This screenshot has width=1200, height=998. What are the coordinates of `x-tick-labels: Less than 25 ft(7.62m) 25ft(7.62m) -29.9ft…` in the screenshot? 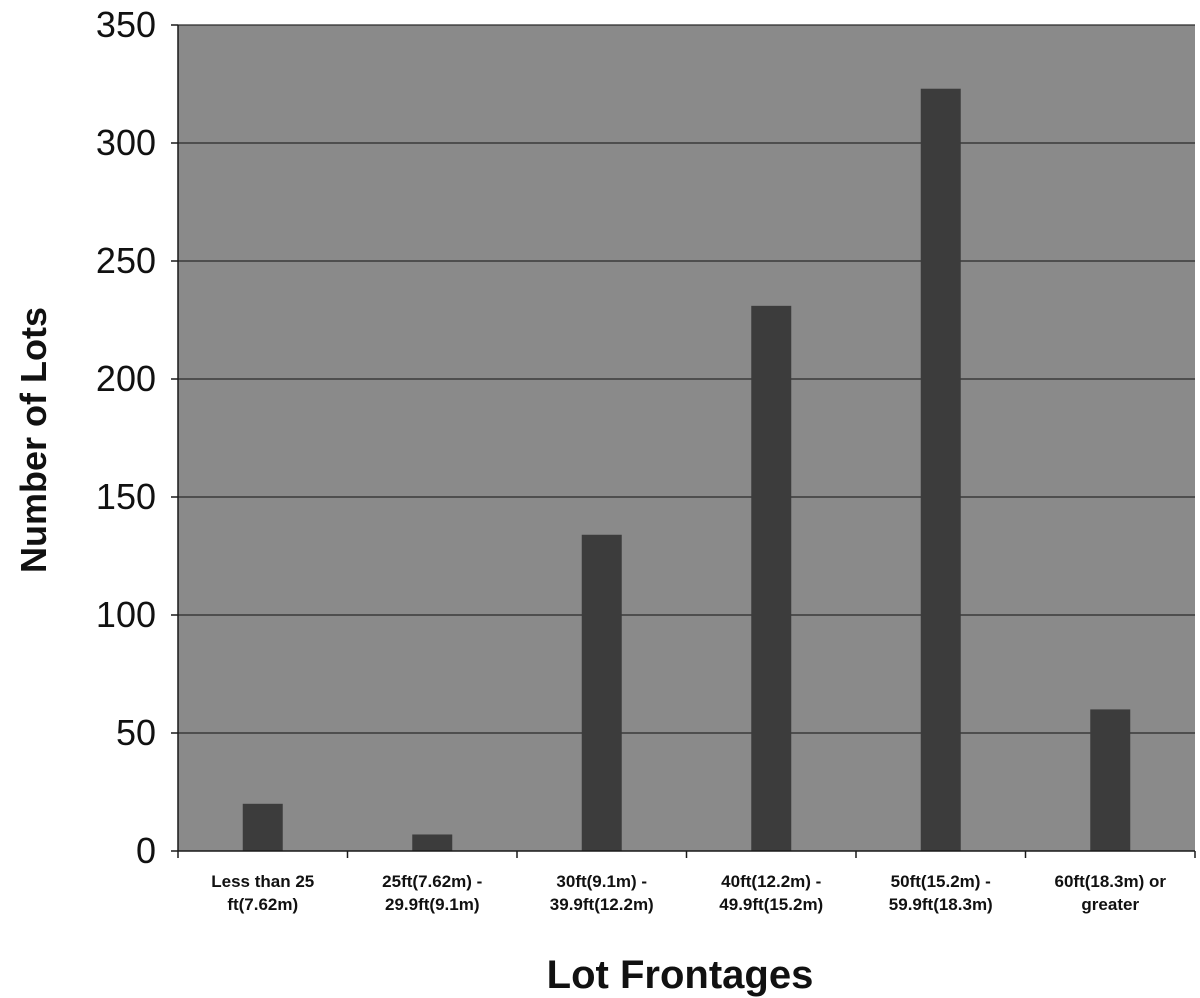 It's located at (688, 893).